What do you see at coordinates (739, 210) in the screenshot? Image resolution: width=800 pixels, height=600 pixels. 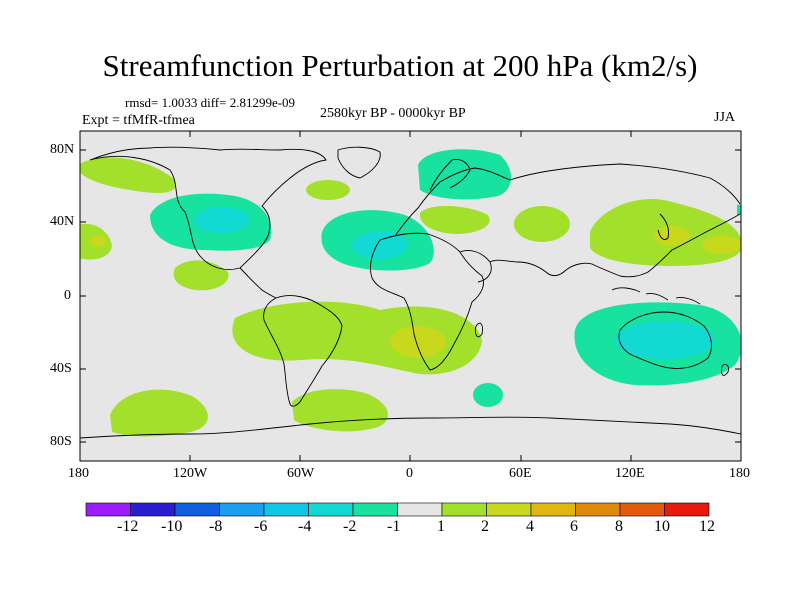 I see `contour-neg-arctic-east` at bounding box center [739, 210].